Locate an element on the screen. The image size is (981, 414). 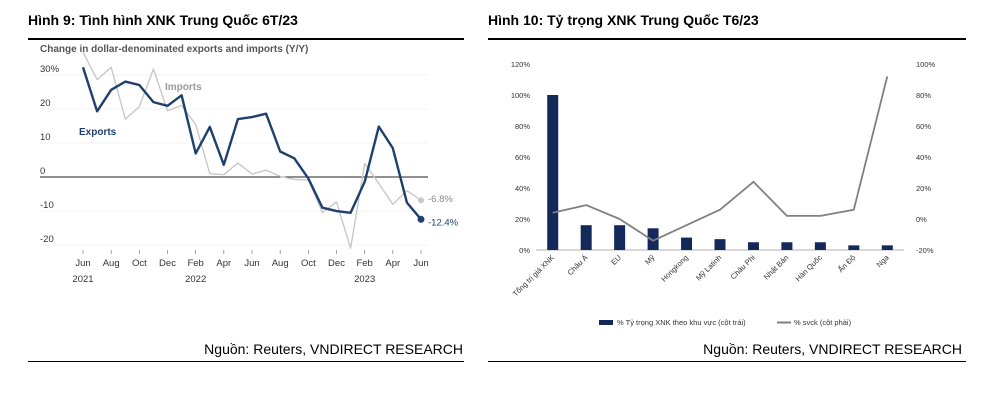
category-label: Nhật Bản is located at coordinates (776, 267).